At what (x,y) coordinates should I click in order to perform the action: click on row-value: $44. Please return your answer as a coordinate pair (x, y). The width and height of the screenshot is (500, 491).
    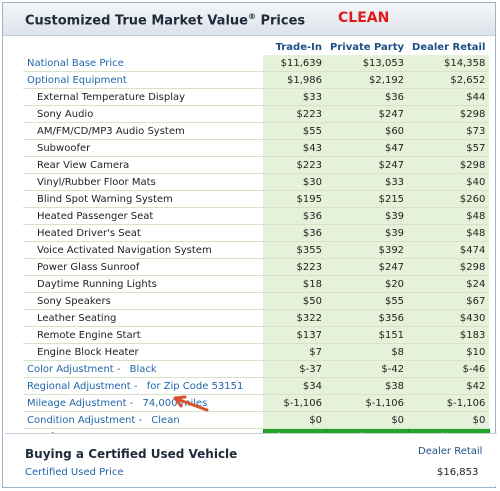
    Looking at the image, I should click on (449, 97).